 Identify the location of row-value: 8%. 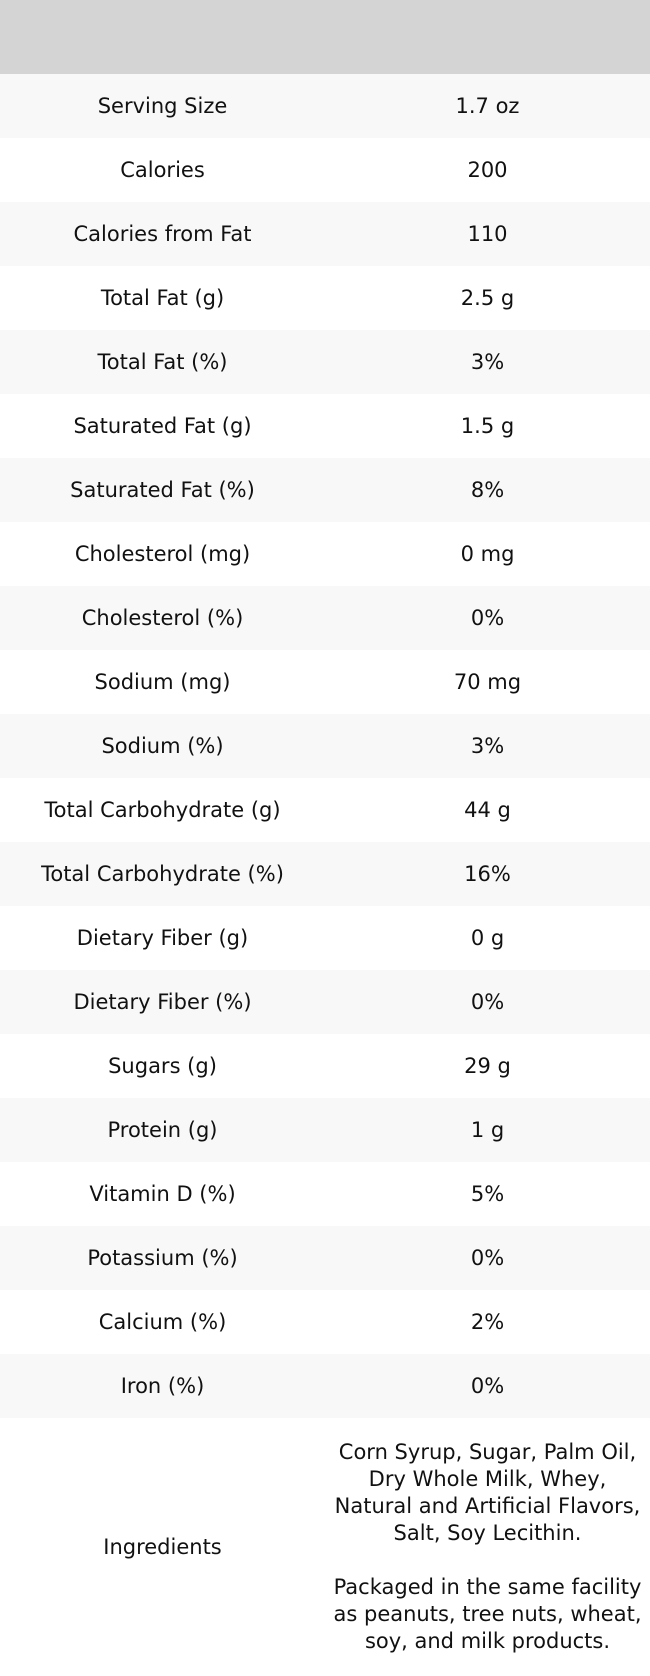
(487, 489).